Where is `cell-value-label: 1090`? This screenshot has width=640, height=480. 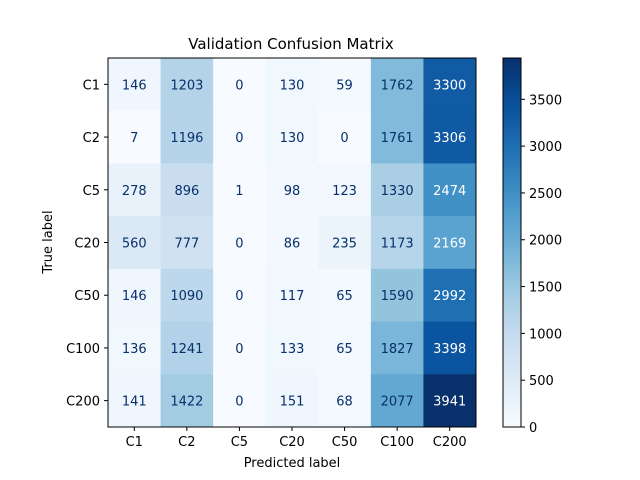
cell-value-label: 1090 is located at coordinates (186, 296).